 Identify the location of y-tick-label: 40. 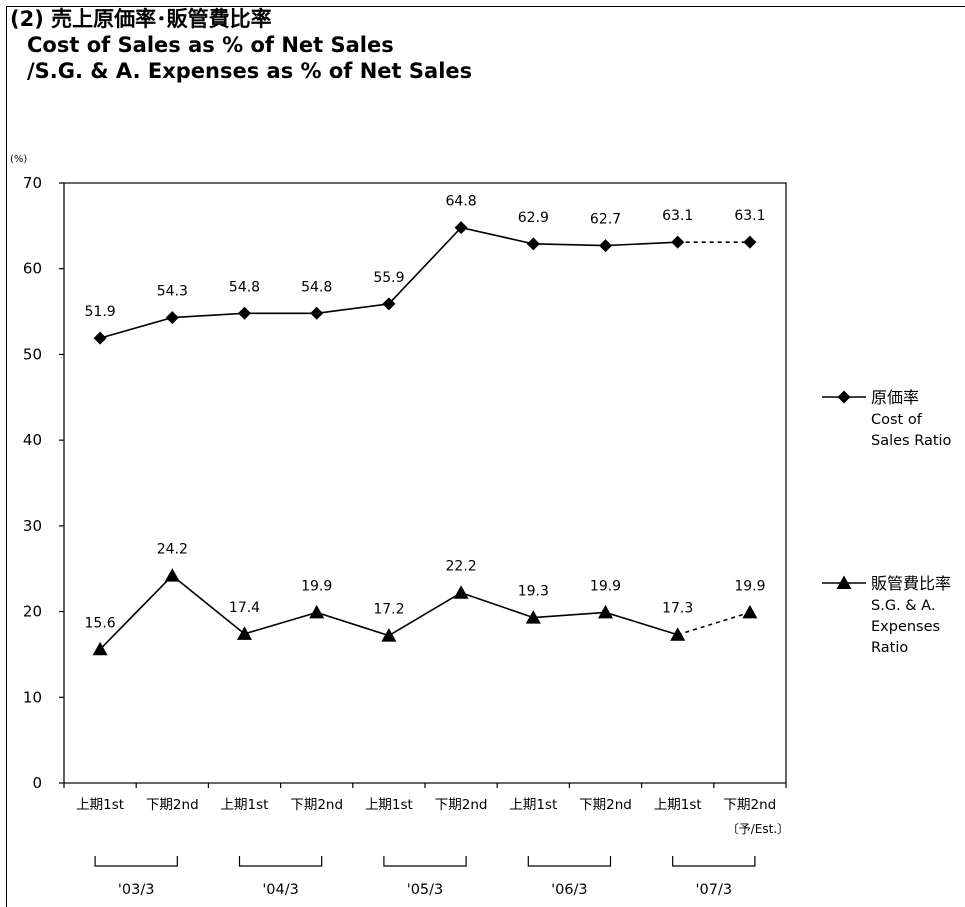
(32, 440).